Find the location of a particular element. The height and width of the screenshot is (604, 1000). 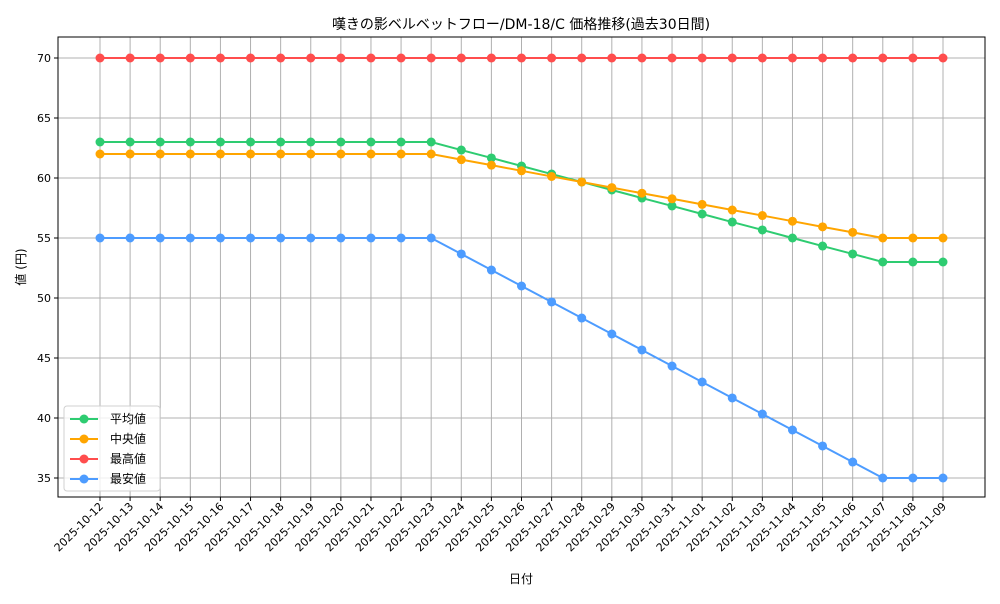

y-tick-label: 55 is located at coordinates (44, 238).